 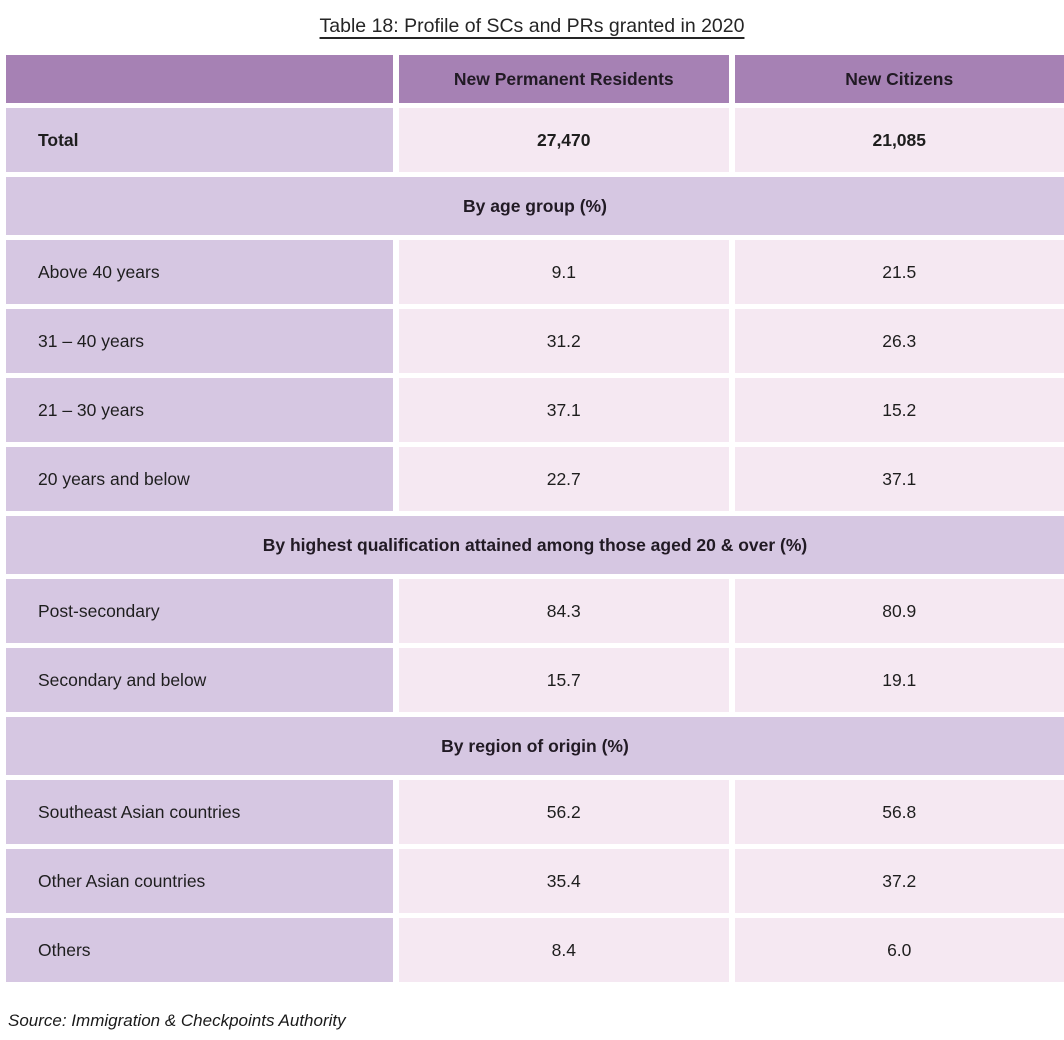 I want to click on section-row: By region of origin (%), so click(x=535, y=746).